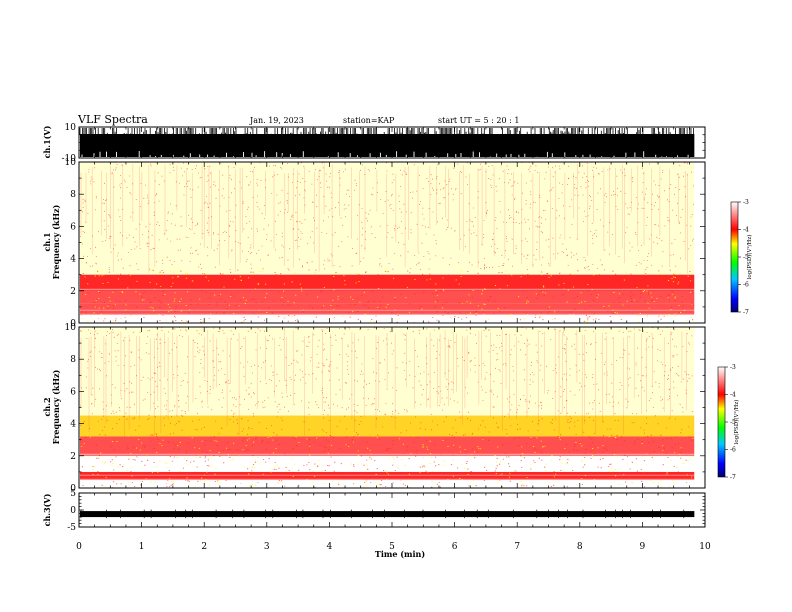  I want to click on ch3-voltage-panel: -5 0 5 ch.3(V), so click(374, 511).